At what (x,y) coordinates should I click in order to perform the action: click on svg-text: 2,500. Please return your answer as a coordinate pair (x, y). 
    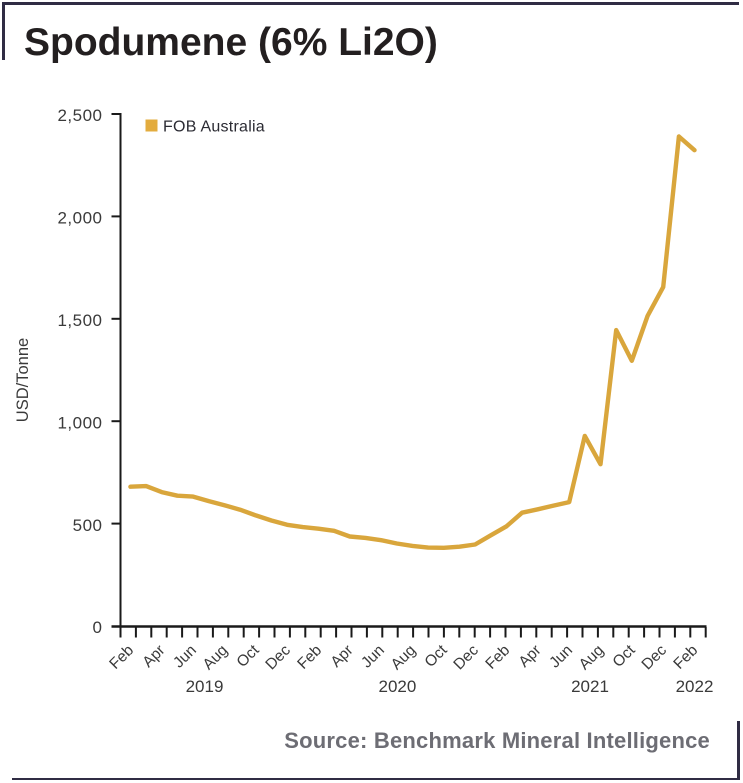
    Looking at the image, I should click on (79, 115).